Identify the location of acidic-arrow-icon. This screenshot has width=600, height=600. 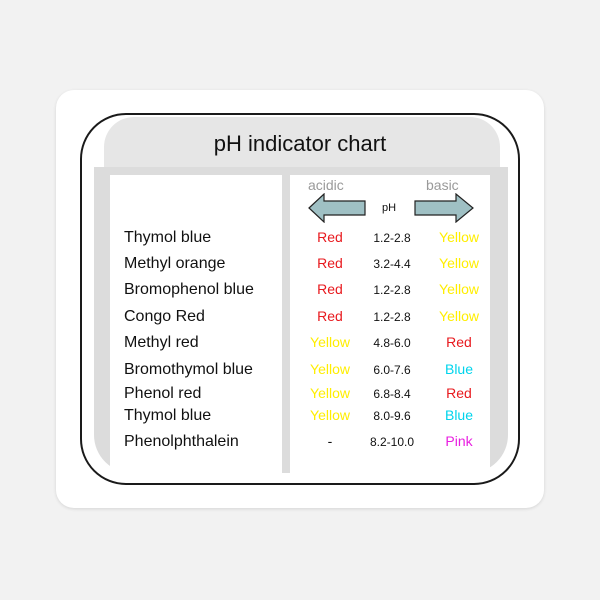
(337, 208).